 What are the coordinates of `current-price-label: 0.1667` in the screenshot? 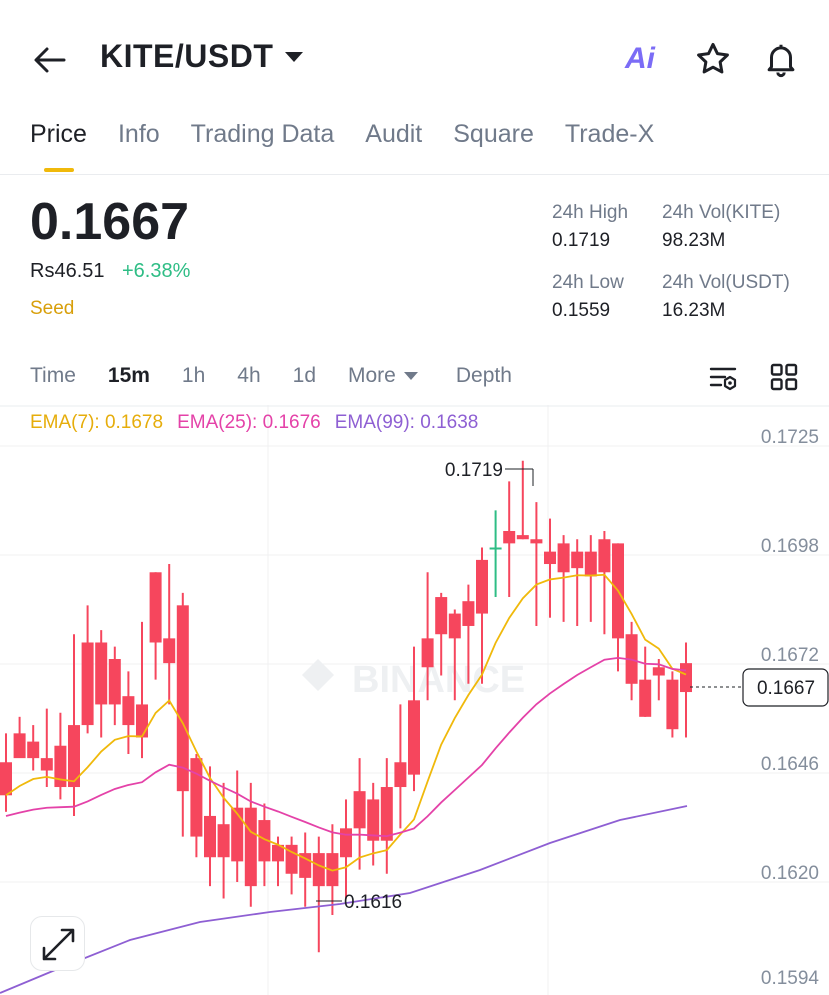 It's located at (786, 688).